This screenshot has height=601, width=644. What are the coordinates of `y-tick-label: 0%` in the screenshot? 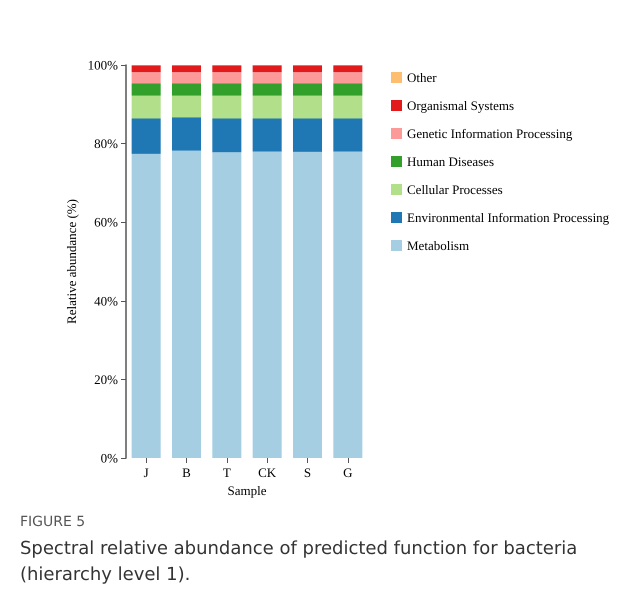 It's located at (109, 458).